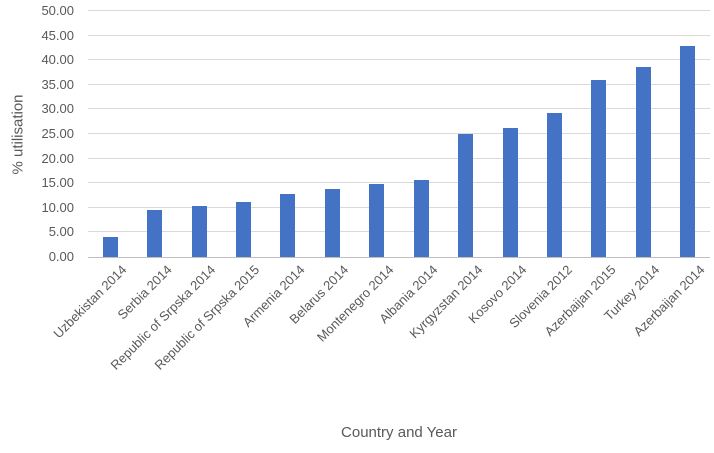 The height and width of the screenshot is (453, 714). Describe the element at coordinates (399, 257) in the screenshot. I see `x-axis-line` at that location.